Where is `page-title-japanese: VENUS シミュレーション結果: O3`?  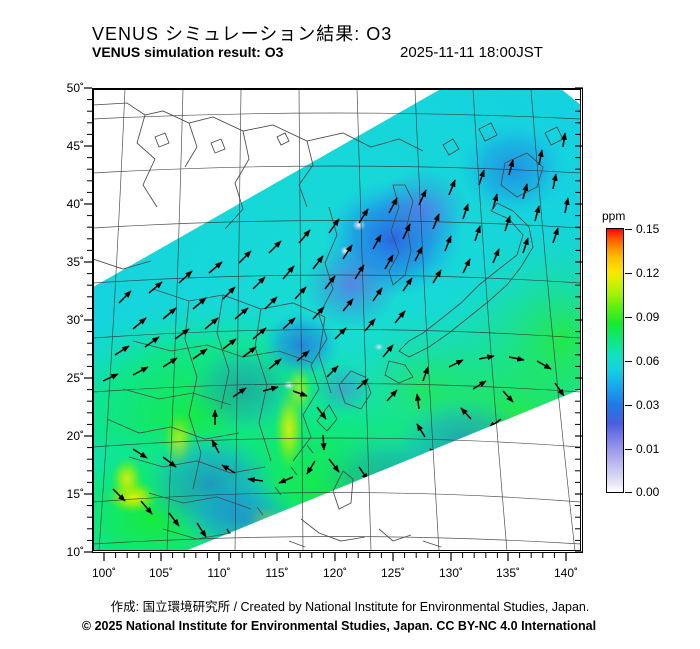 page-title-japanese: VENUS シミュレーション結果: O3 is located at coordinates (242, 34).